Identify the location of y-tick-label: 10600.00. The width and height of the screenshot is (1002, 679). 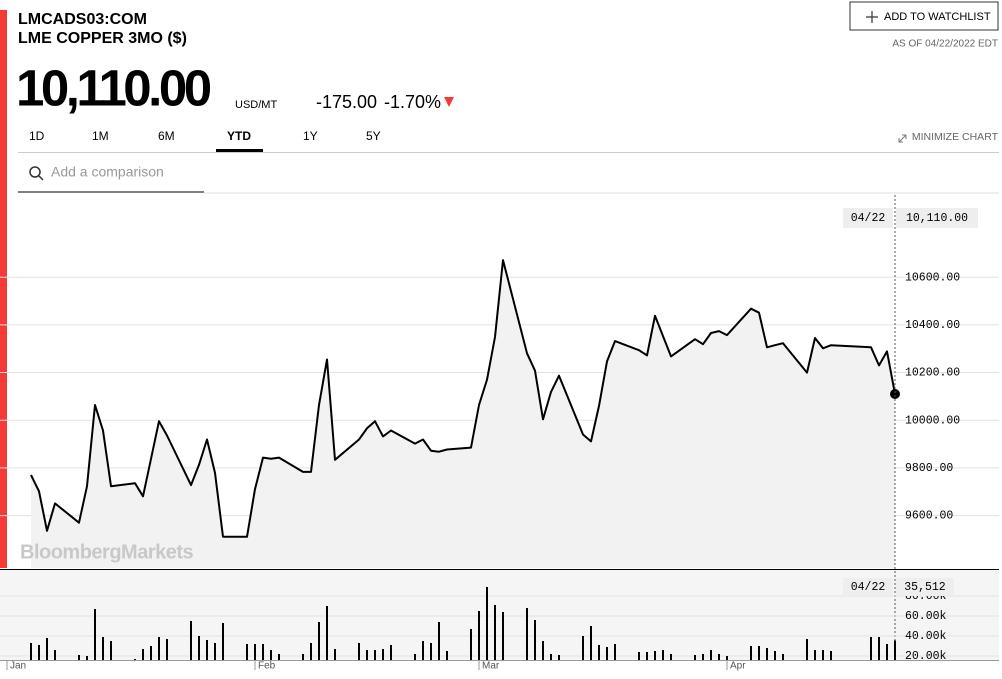
(932, 277).